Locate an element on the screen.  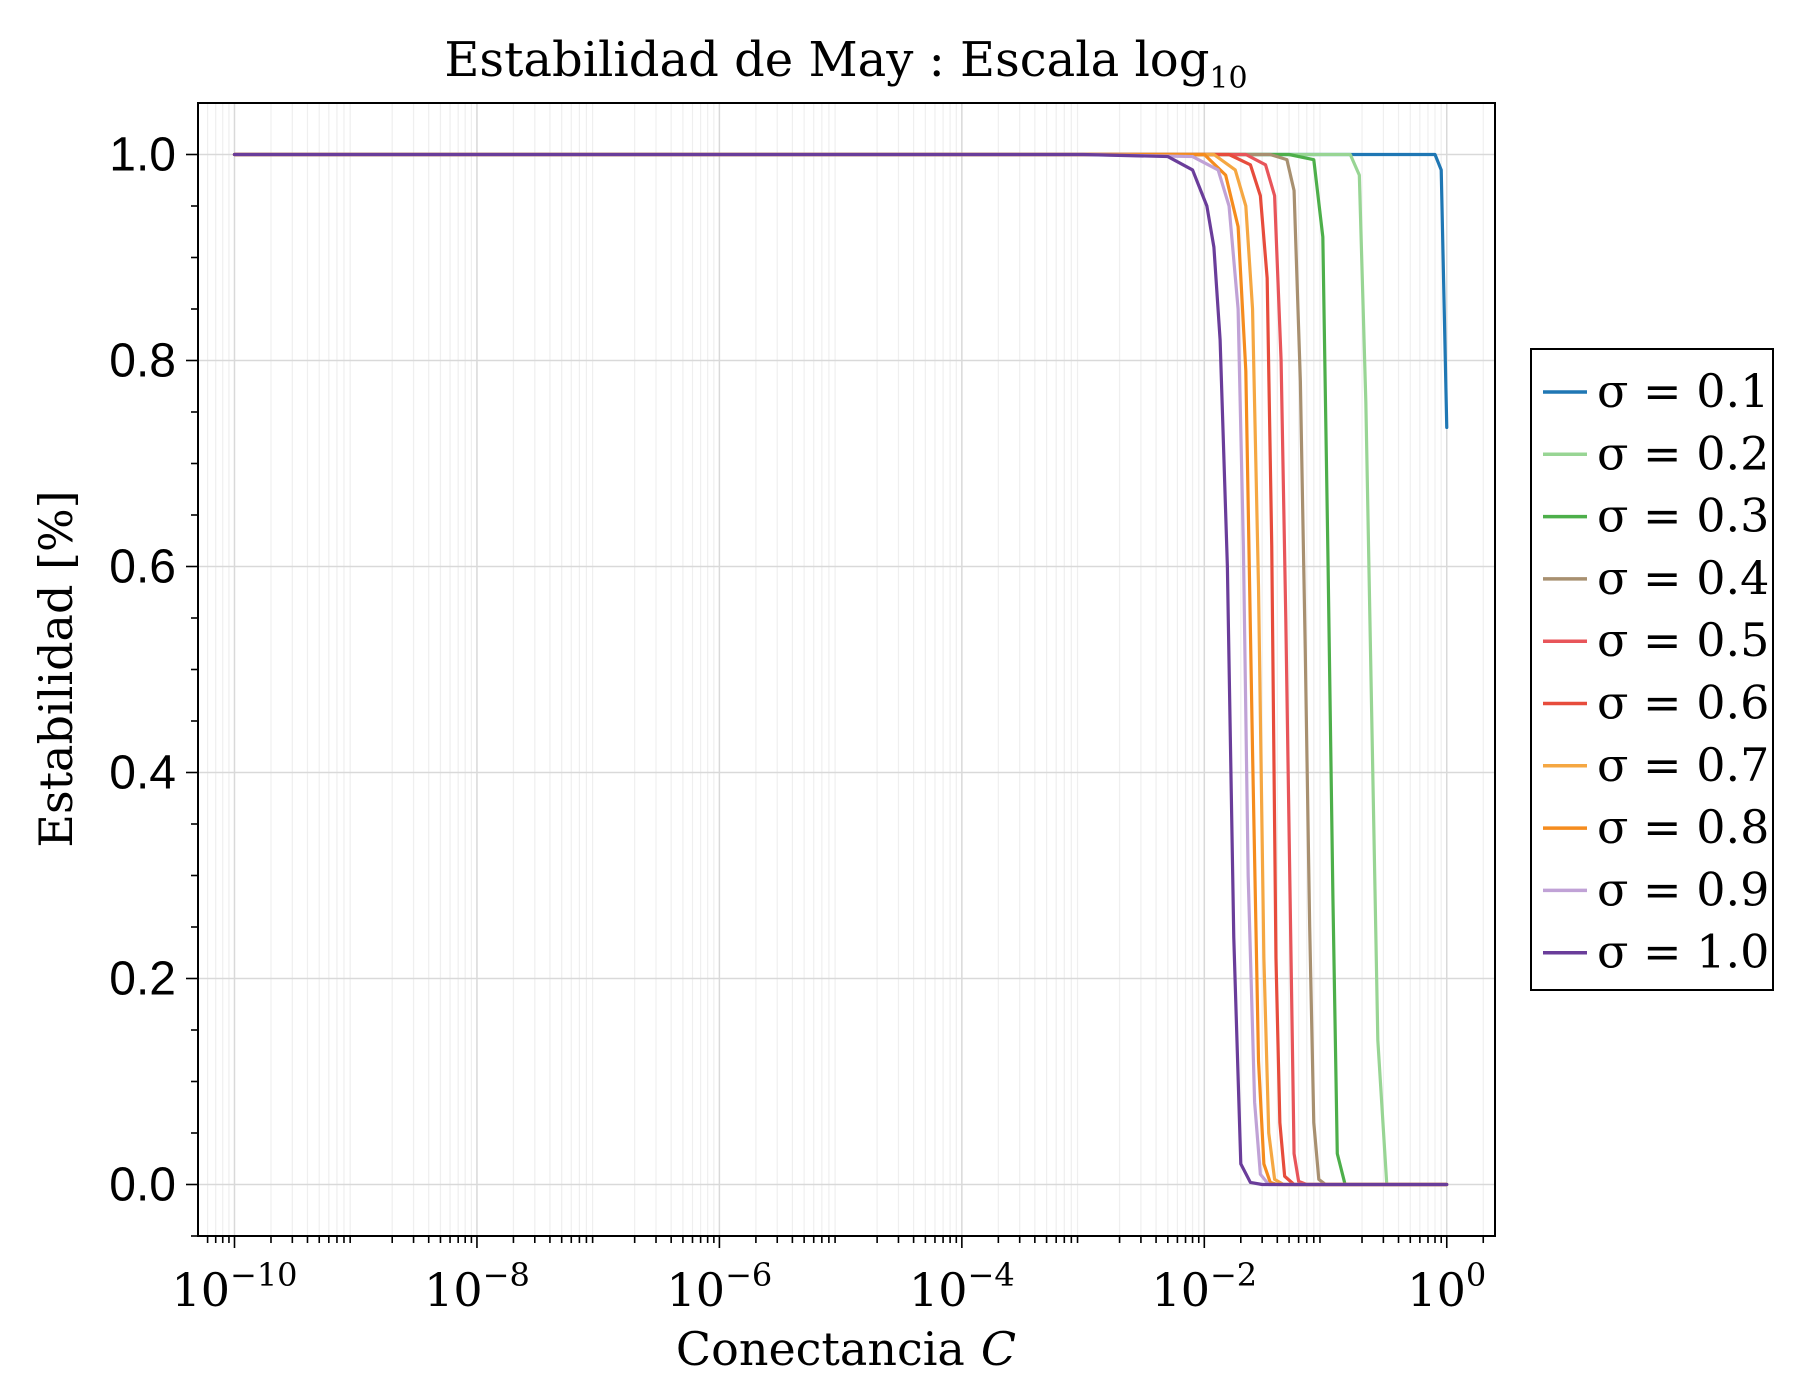
y-tick-label: 0.0 is located at coordinates (142, 1185).